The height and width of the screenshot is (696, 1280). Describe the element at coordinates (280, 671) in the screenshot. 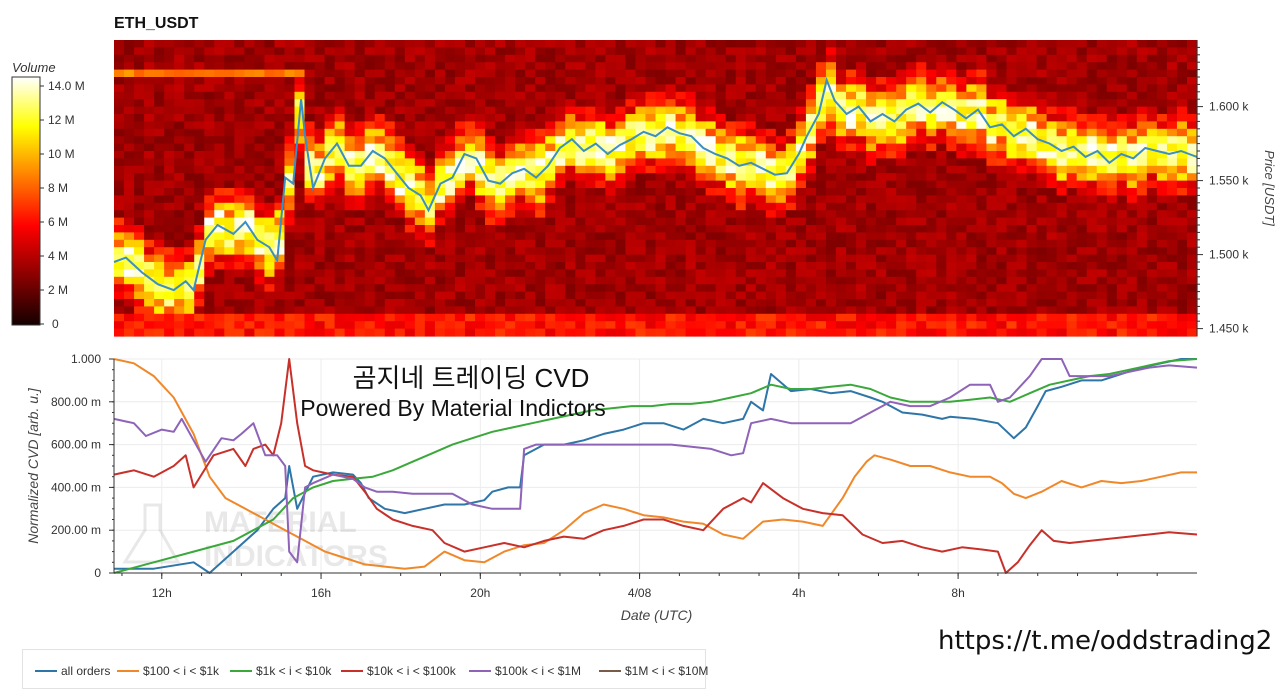

I see `legend-item: $1k < i < $10k` at that location.